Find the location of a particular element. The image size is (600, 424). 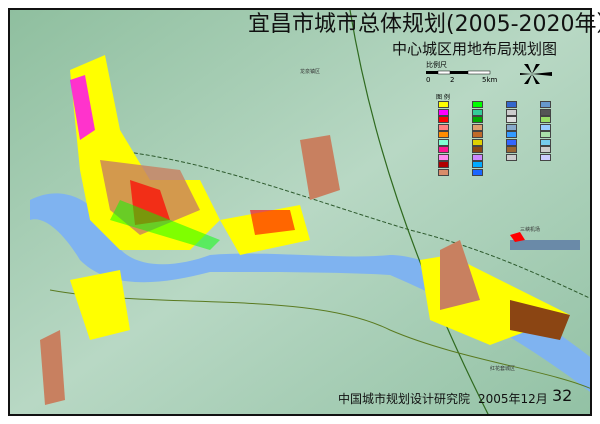

scale-tick: 2 is located at coordinates (452, 80).